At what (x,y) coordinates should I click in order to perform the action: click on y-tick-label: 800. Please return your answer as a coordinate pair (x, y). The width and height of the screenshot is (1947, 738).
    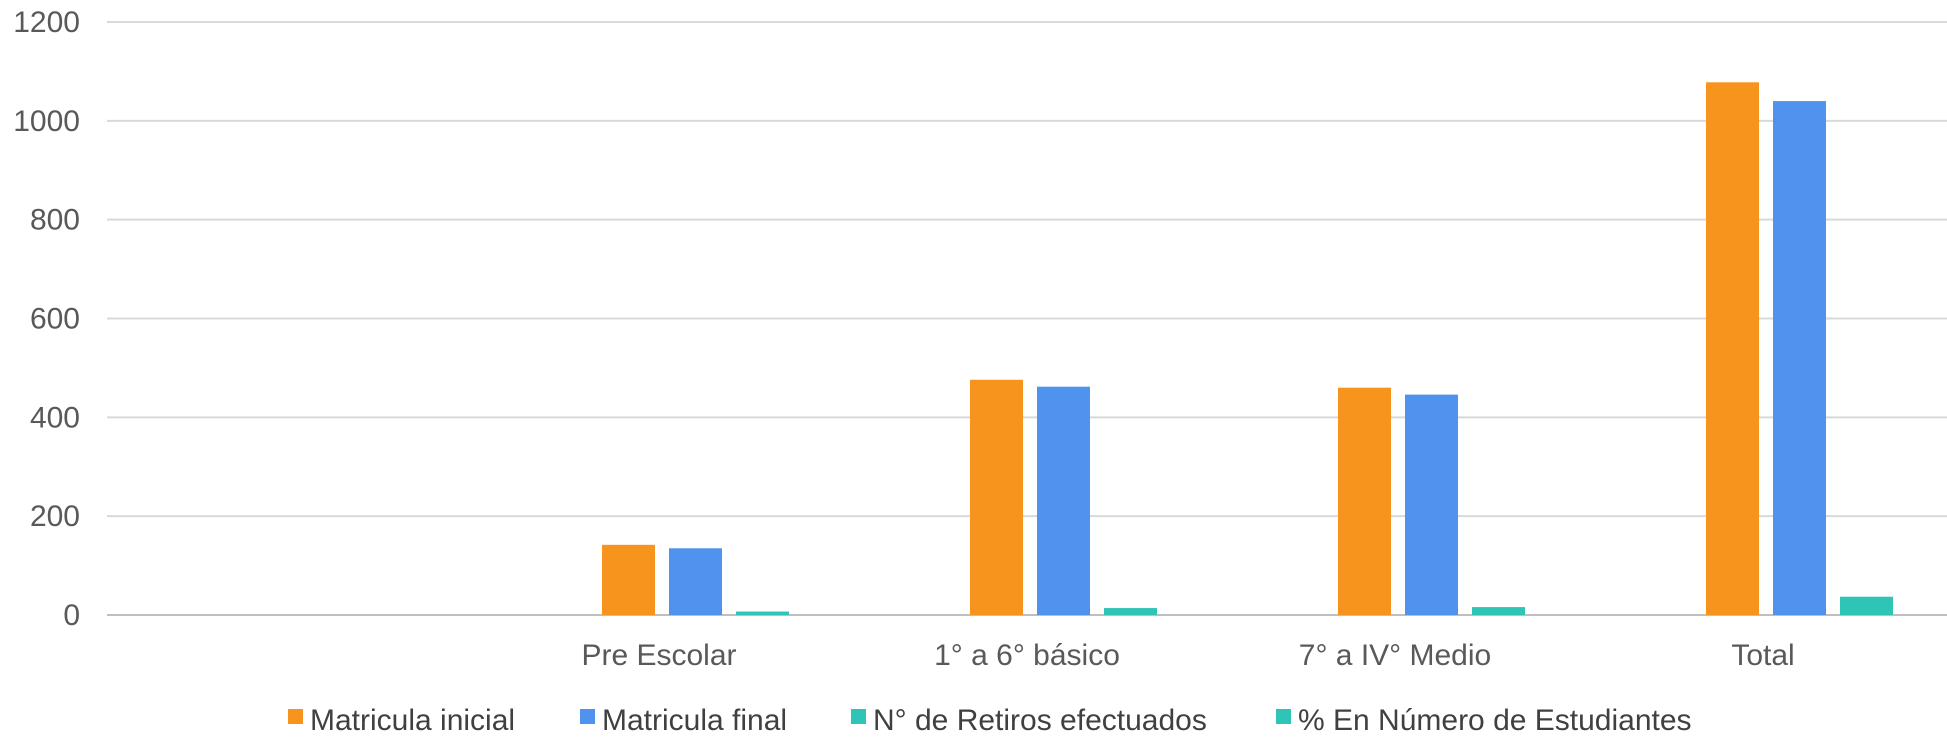
    Looking at the image, I should click on (55, 220).